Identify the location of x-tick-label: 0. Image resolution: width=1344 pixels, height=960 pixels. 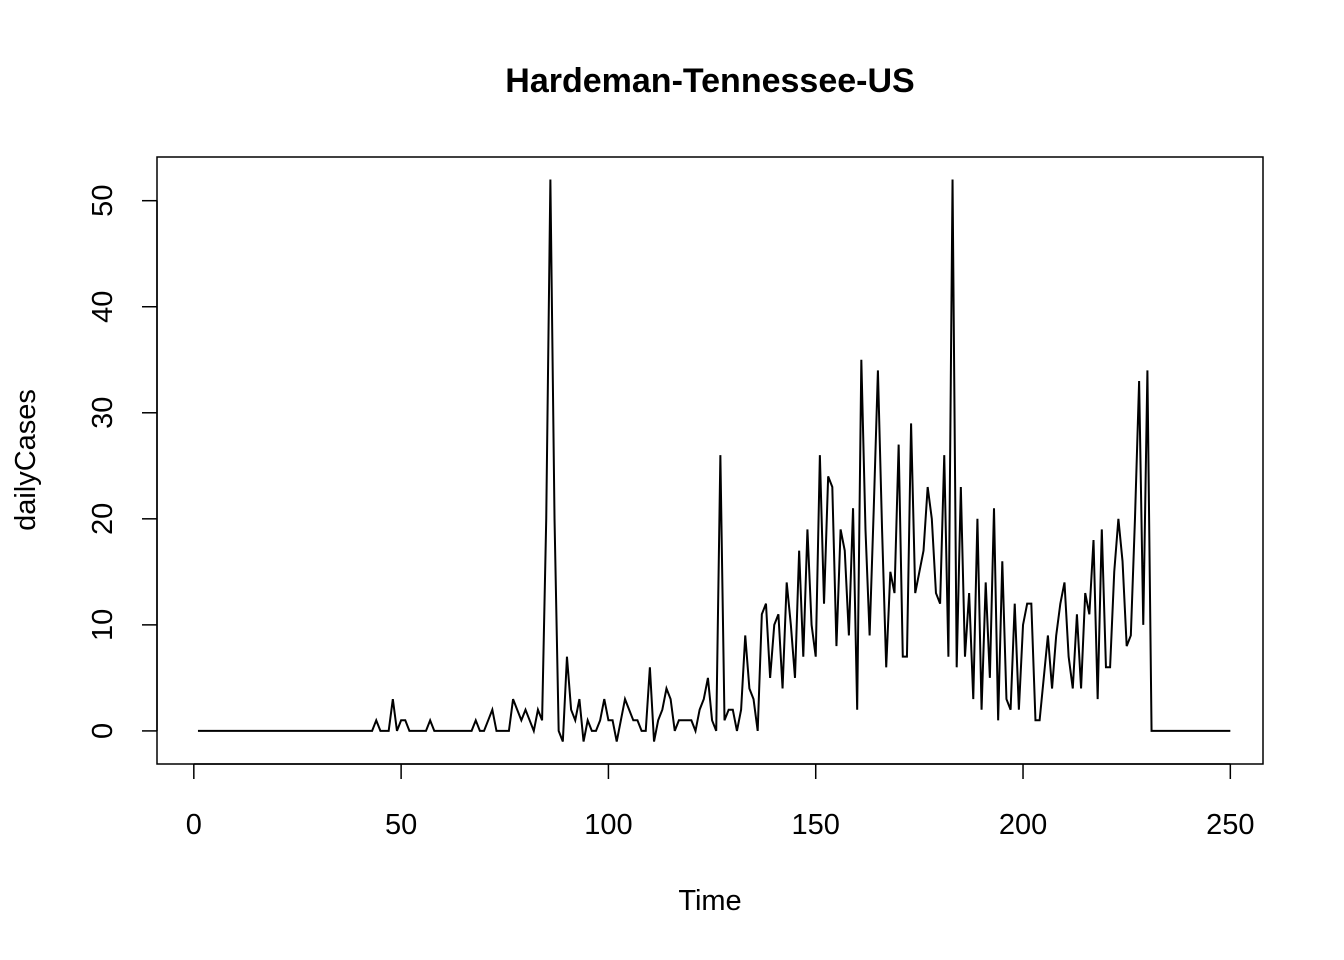
(194, 825).